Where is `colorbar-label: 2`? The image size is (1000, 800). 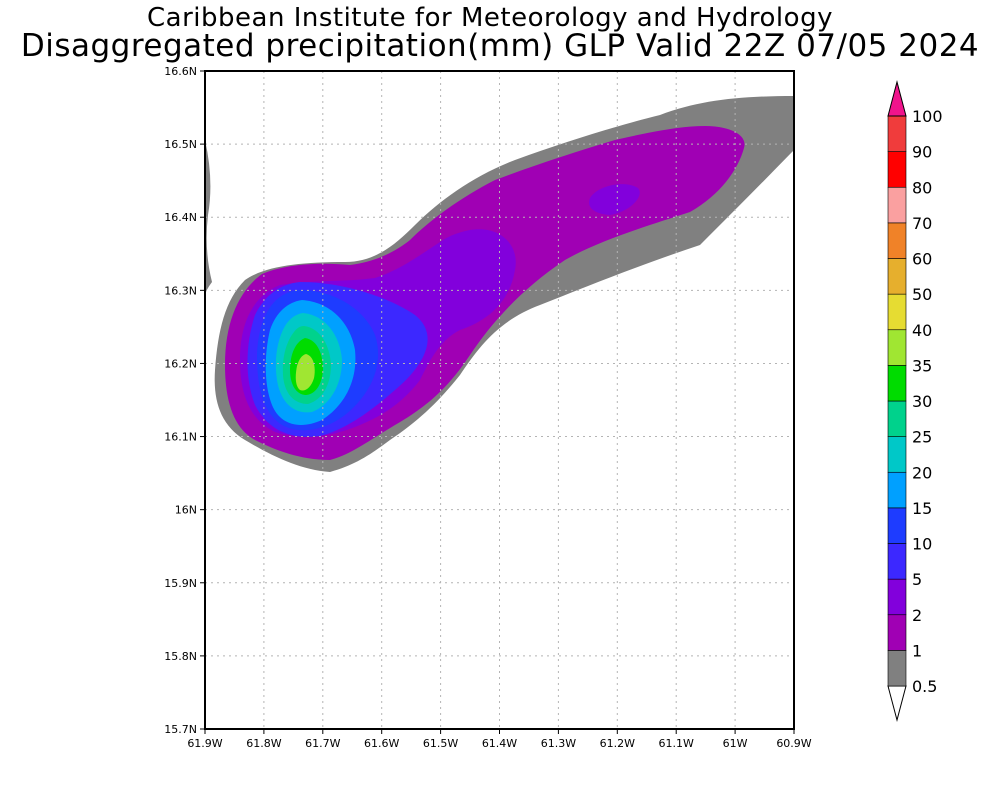 colorbar-label: 2 is located at coordinates (917, 615).